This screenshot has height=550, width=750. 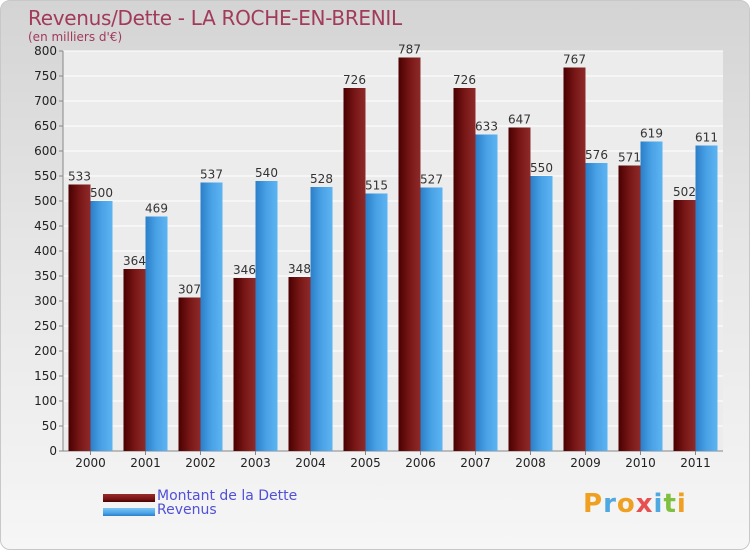 What do you see at coordinates (129, 512) in the screenshot?
I see `legend-swatch-revenus` at bounding box center [129, 512].